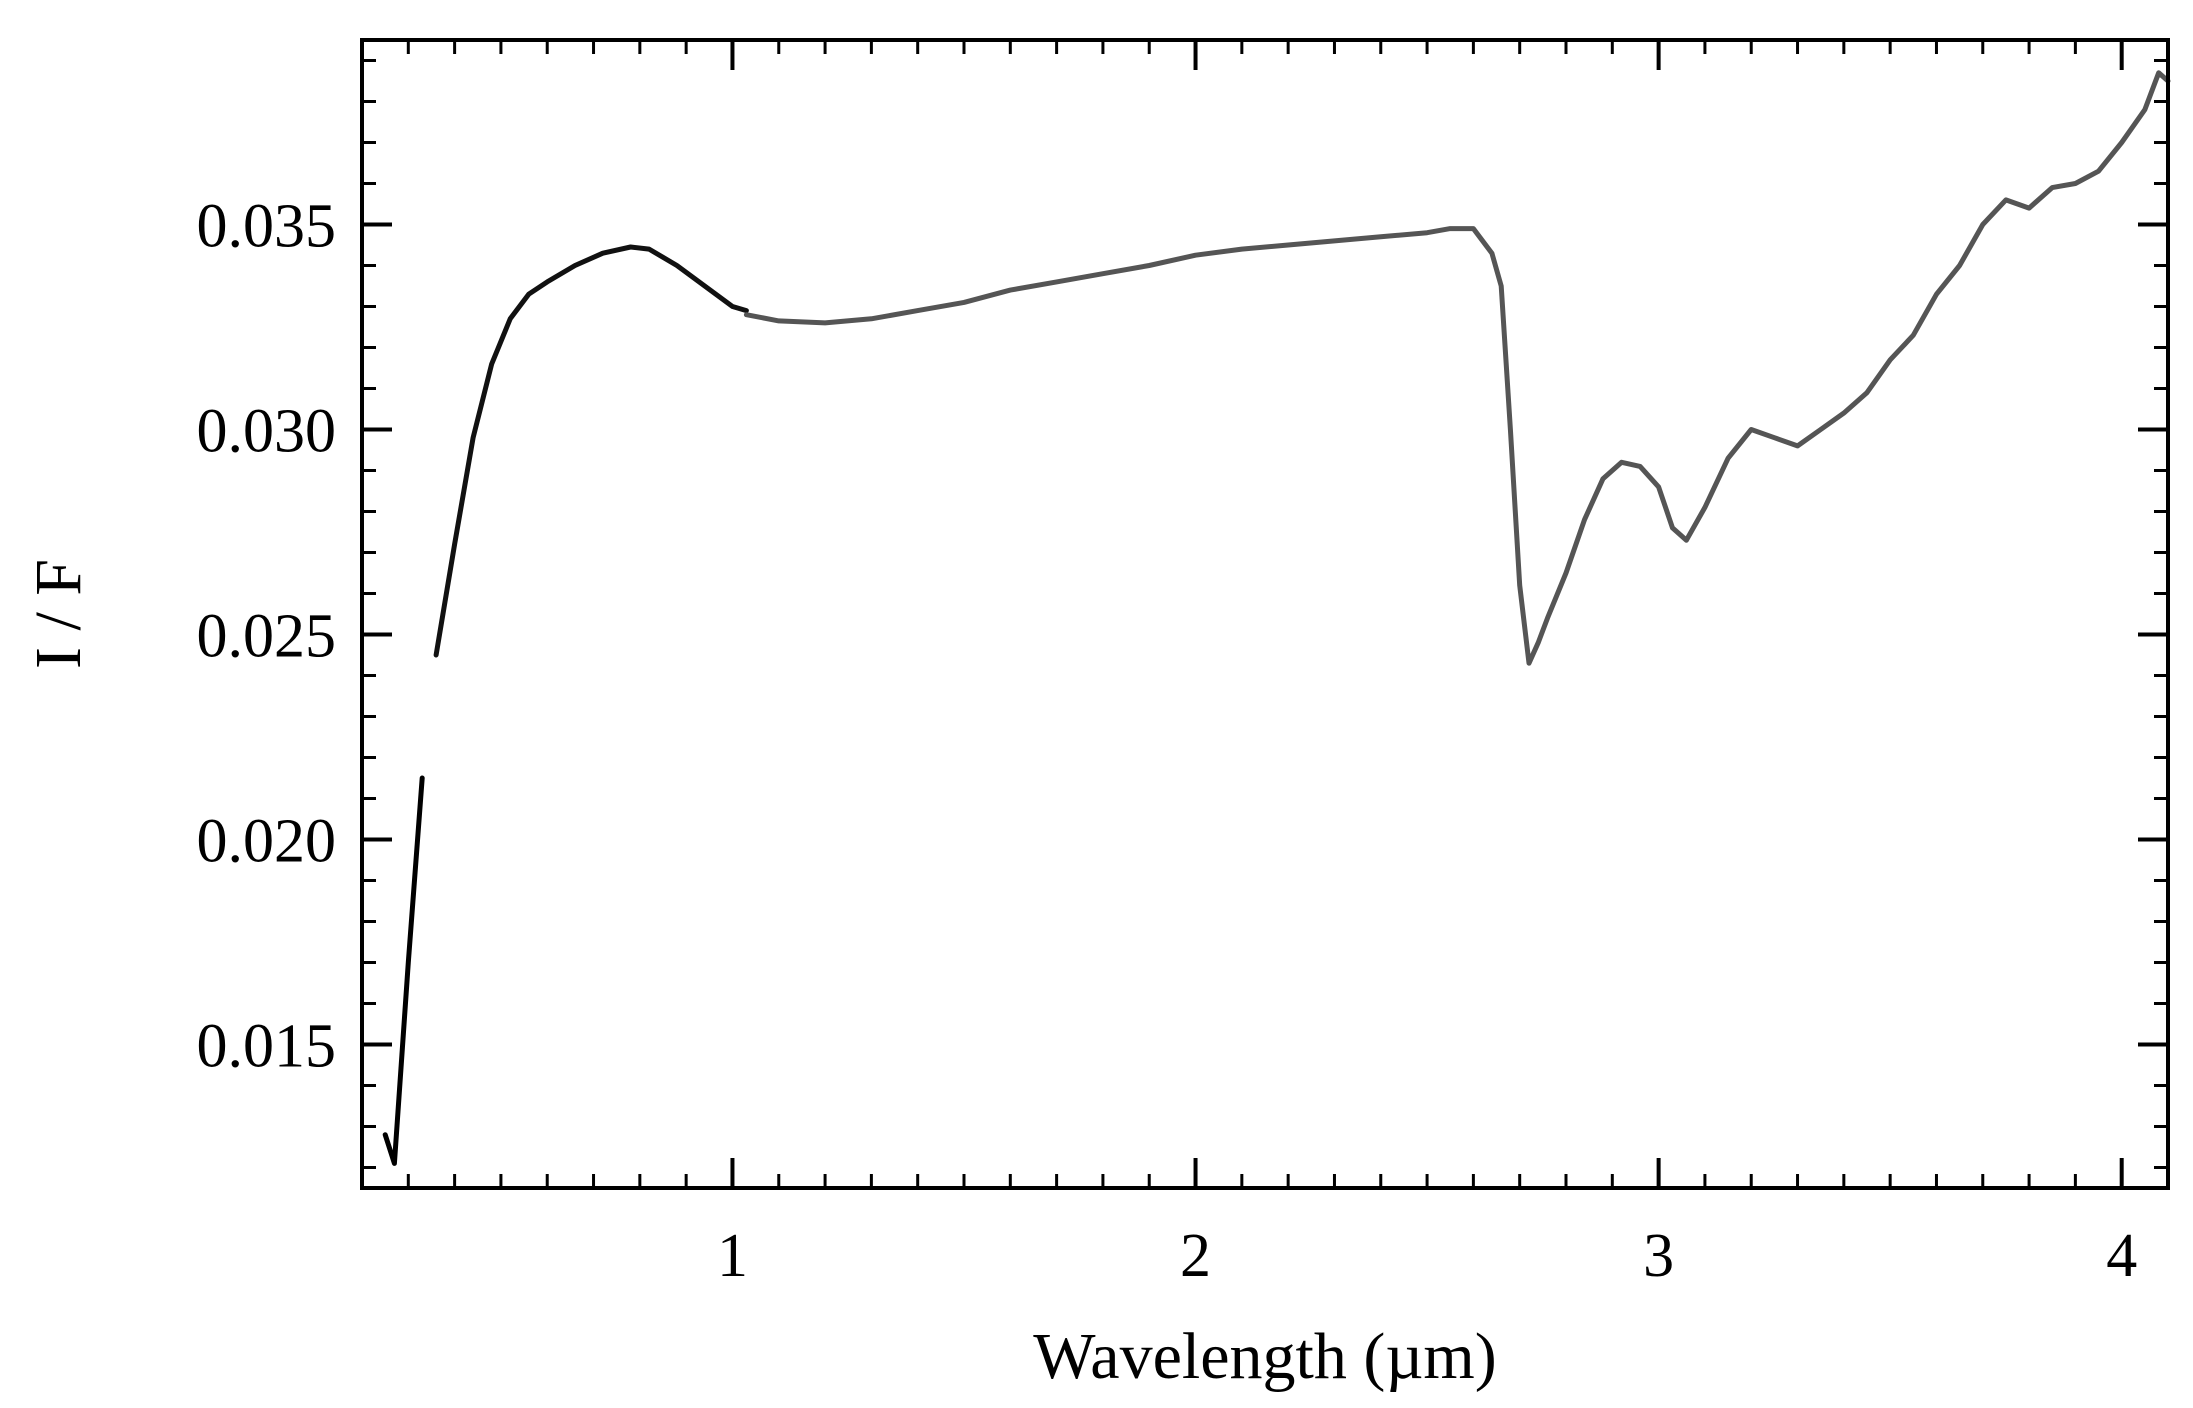 The width and height of the screenshot is (2193, 1408). Describe the element at coordinates (267, 1047) in the screenshot. I see `y-tick-label: 0.015` at that location.